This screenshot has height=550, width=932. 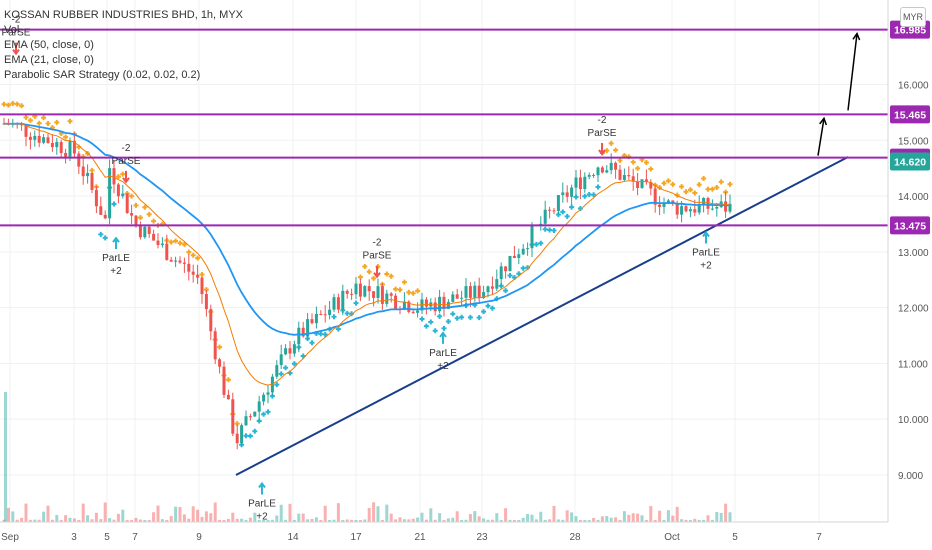 I want to click on price-tick-label: 11.000, so click(x=913, y=364).